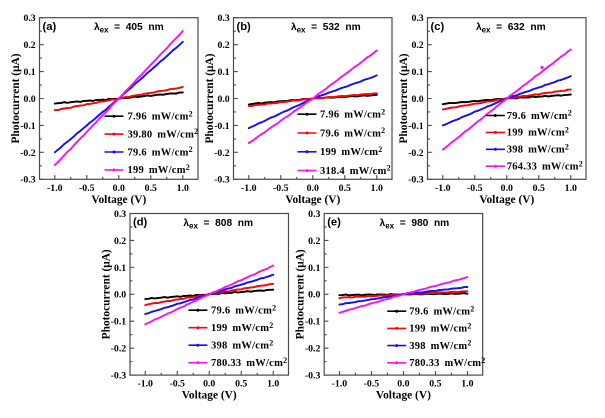 Image resolution: width=605 pixels, height=418 pixels. What do you see at coordinates (244, 27) in the screenshot?
I see `svg-text: (b)` at bounding box center [244, 27].